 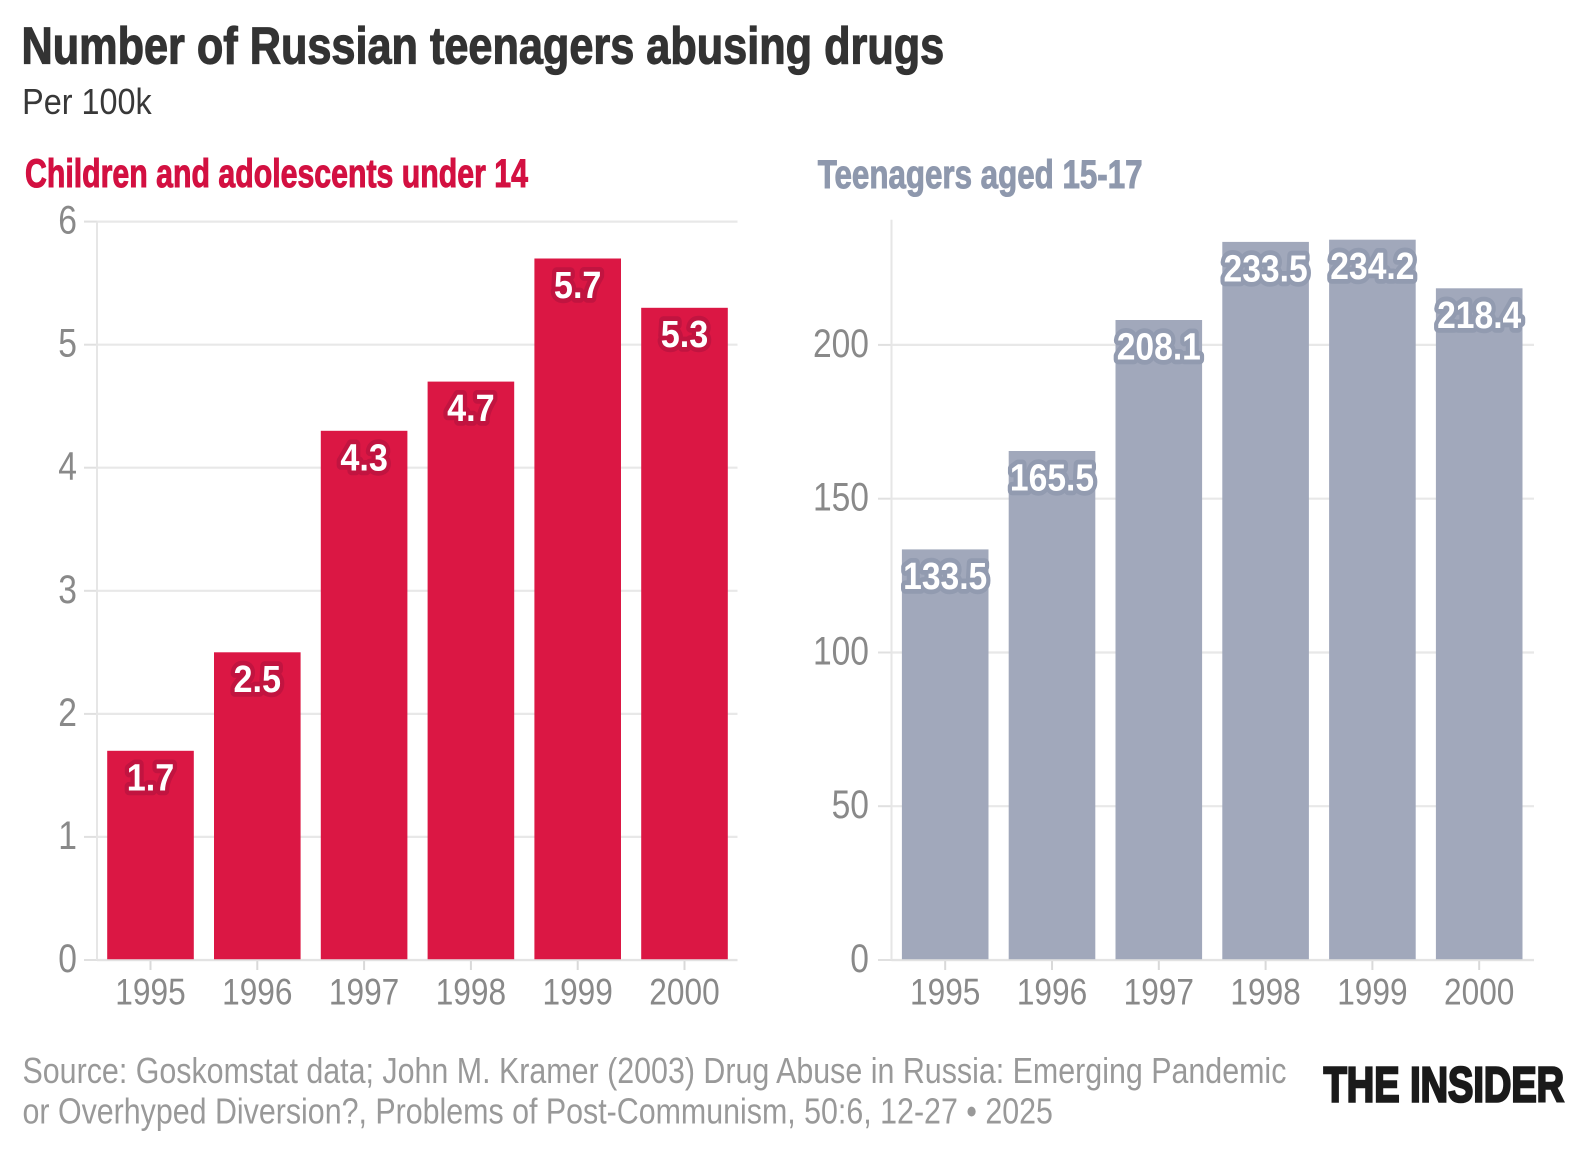 I want to click on svg-text: 5.7, so click(x=578, y=284).